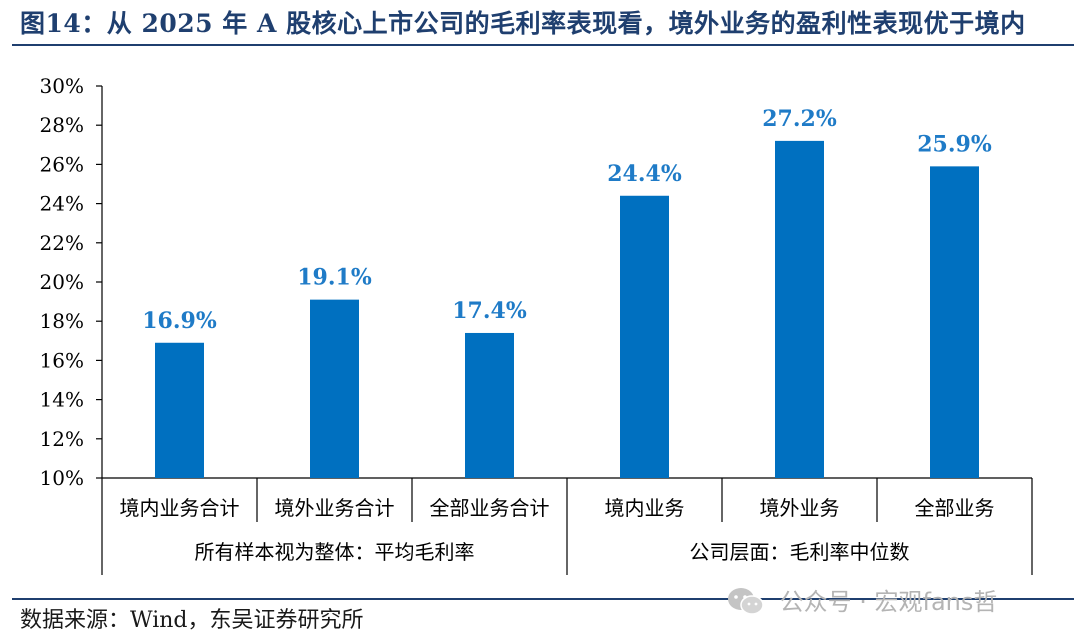  I want to click on y-tick-label: 24%, so click(62, 204).